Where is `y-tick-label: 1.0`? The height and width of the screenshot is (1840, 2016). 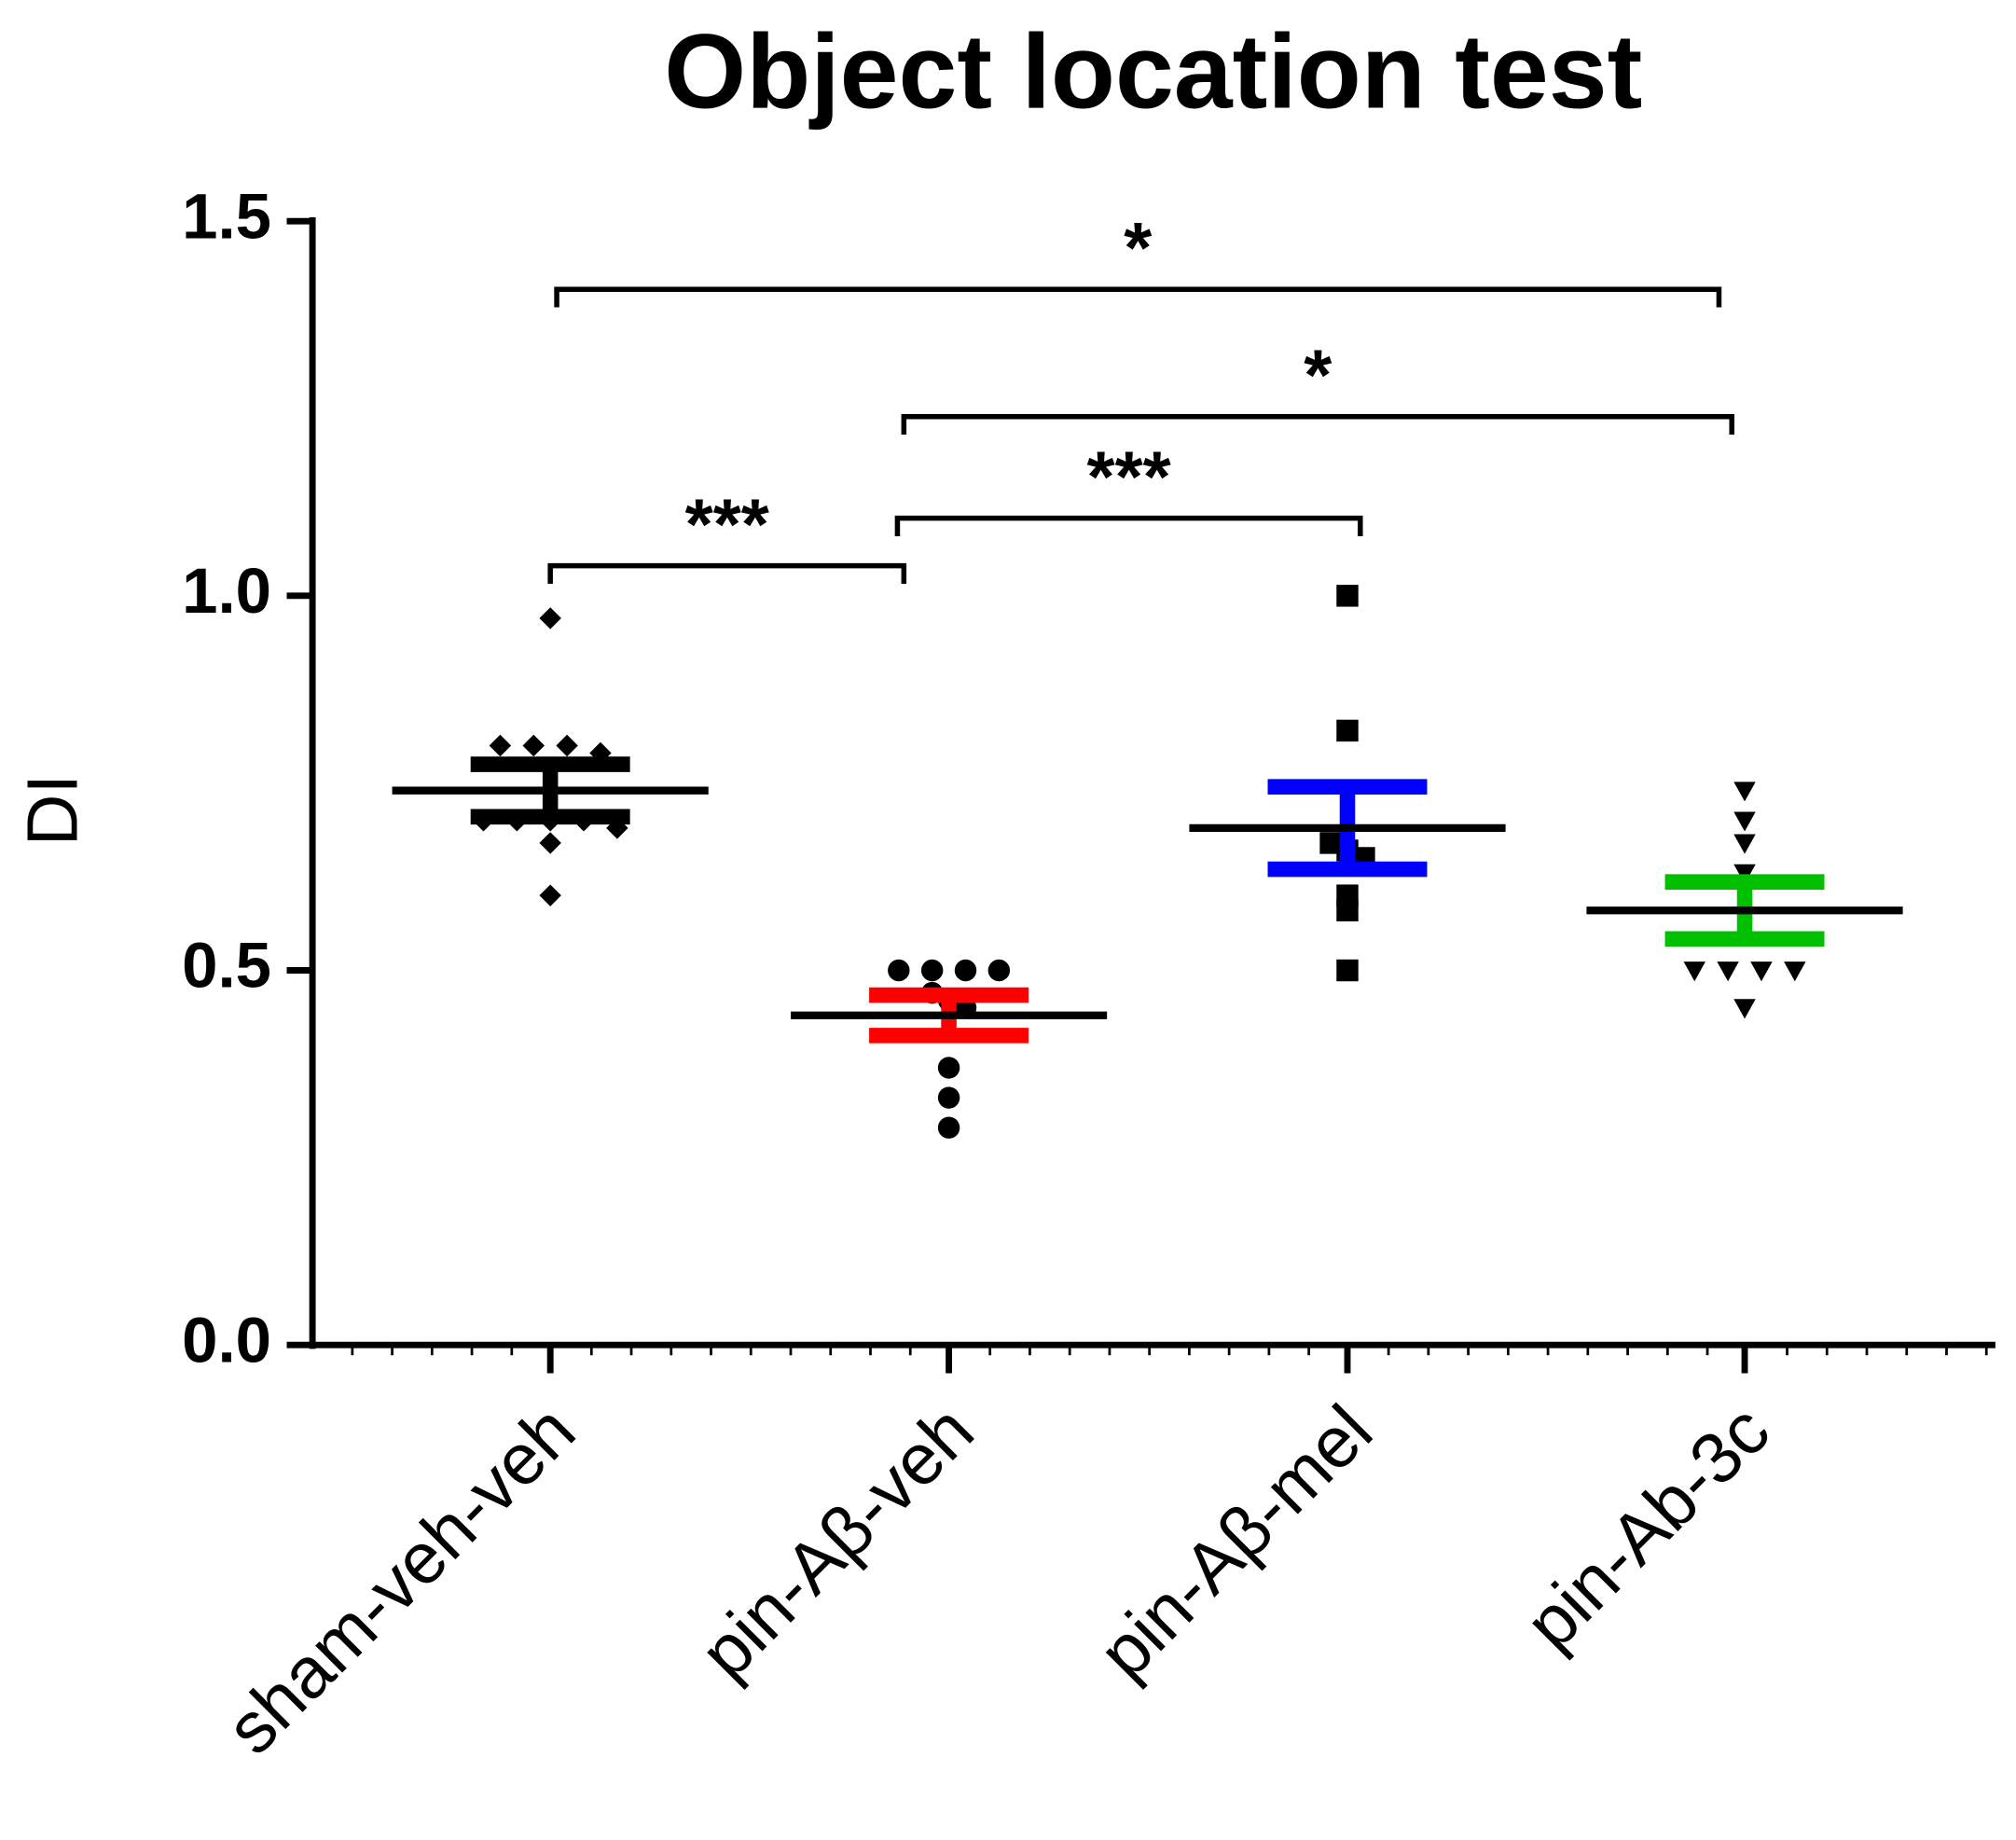 y-tick-label: 1.0 is located at coordinates (226, 591).